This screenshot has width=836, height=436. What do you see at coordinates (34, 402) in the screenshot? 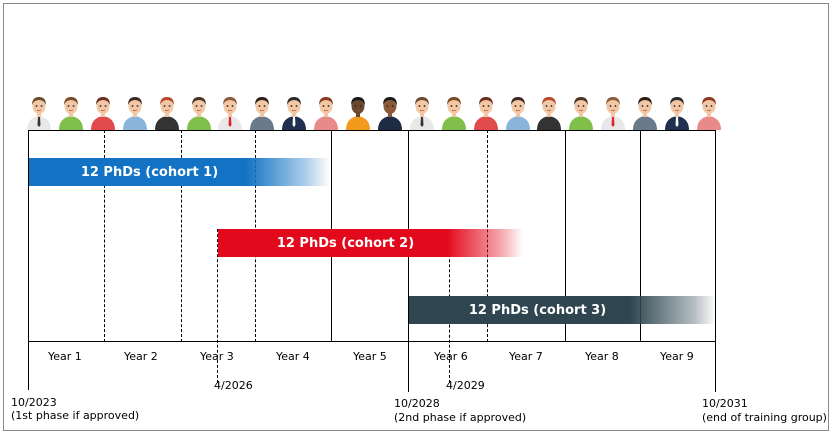
I see `start-date: 10/2023` at bounding box center [34, 402].